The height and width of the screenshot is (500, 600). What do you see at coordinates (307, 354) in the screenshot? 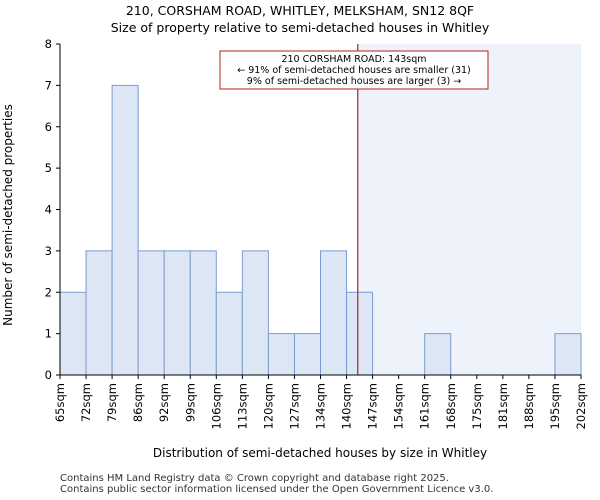
I see `bar-127sqm` at bounding box center [307, 354].